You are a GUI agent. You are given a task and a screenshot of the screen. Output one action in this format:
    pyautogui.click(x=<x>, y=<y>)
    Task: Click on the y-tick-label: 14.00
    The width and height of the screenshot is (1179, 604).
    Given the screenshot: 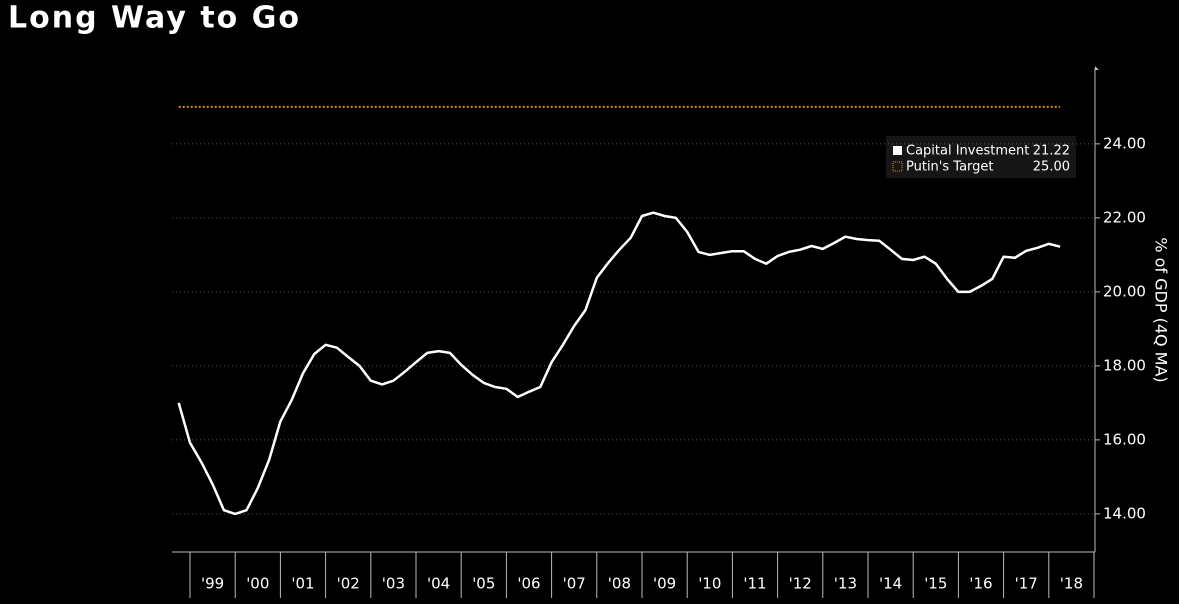 What is the action you would take?
    pyautogui.click(x=1124, y=513)
    